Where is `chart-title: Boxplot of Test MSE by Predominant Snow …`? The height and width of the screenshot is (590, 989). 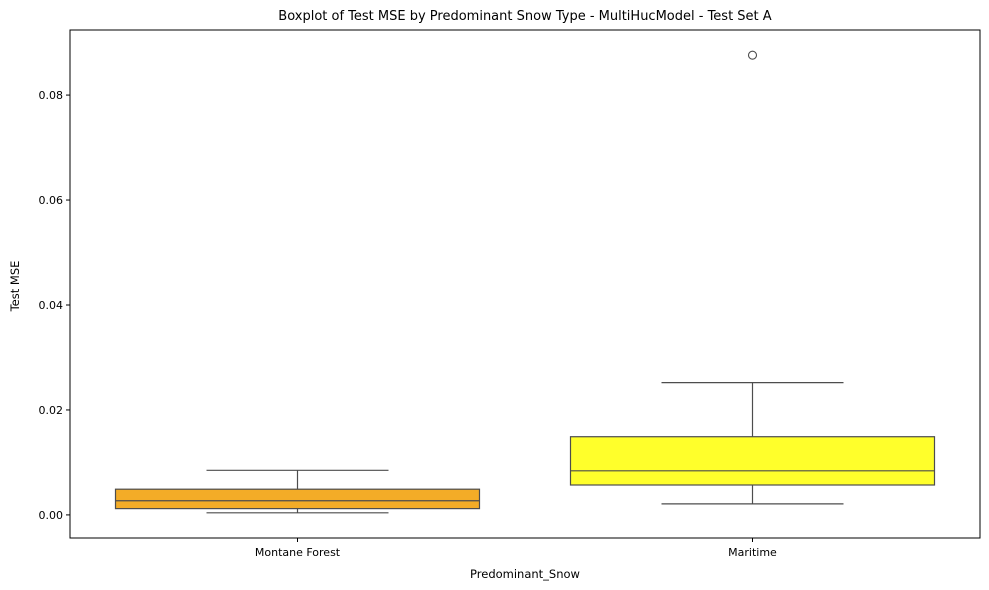 chart-title: Boxplot of Test MSE by Predominant Snow … is located at coordinates (524, 16).